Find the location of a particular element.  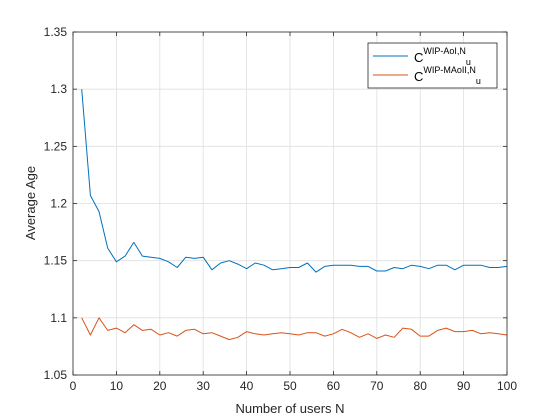

y-tick-label: 1.1 is located at coordinates (58, 318).